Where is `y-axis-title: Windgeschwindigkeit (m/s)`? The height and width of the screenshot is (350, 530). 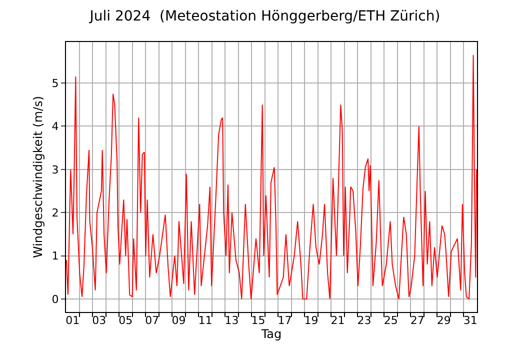 y-axis-title: Windgeschwindigkeit (m/s) is located at coordinates (38, 177).